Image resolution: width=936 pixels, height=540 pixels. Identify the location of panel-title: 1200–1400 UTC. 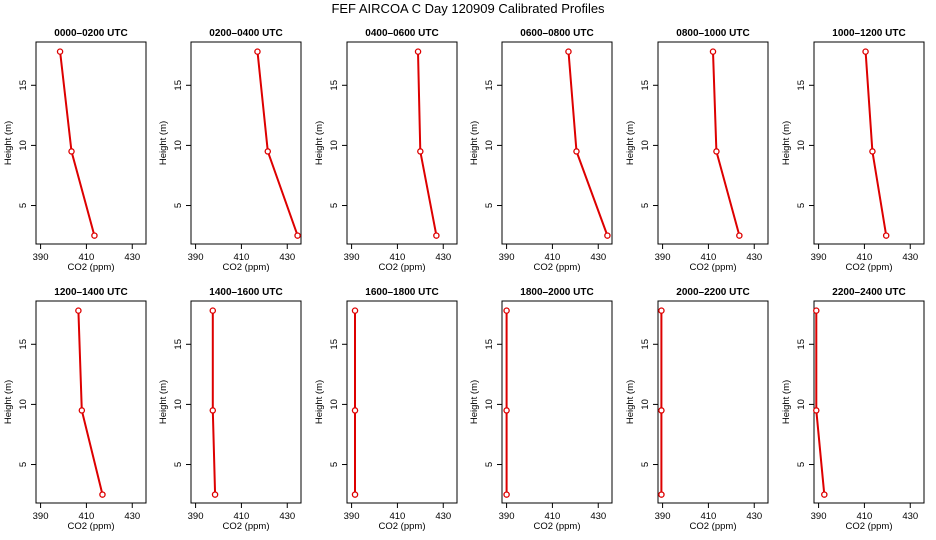
(90, 292).